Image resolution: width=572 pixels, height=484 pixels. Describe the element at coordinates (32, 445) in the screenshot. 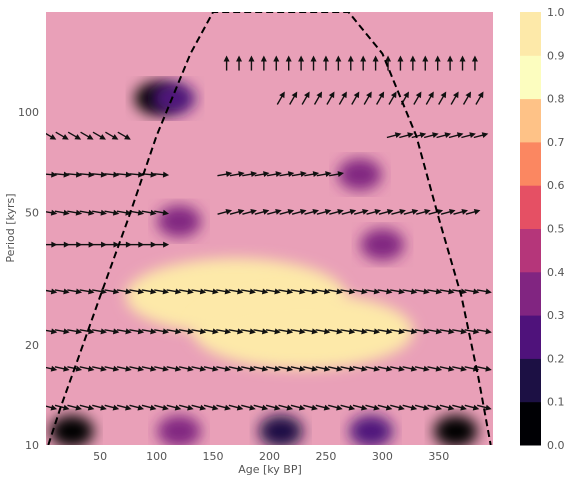

I see `y-tick-label: 10` at that location.